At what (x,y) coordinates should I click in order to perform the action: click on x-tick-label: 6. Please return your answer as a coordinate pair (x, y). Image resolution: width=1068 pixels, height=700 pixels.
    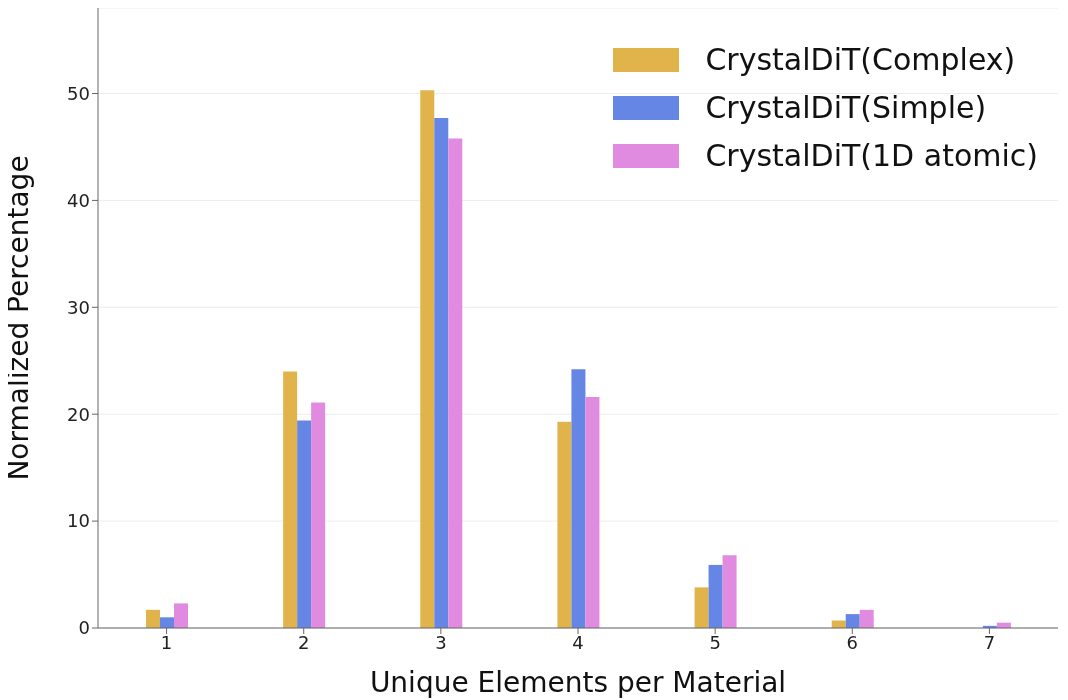
    Looking at the image, I should click on (852, 642).